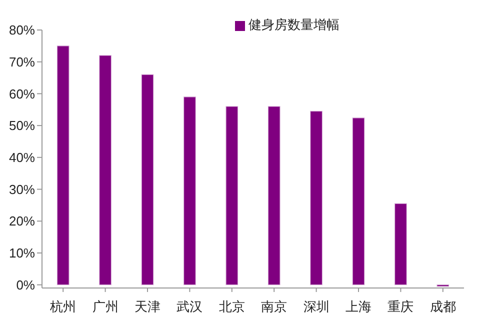 Image resolution: width=490 pixels, height=324 pixels. What do you see at coordinates (22, 30) in the screenshot?
I see `y-tick-label: 80%` at bounding box center [22, 30].